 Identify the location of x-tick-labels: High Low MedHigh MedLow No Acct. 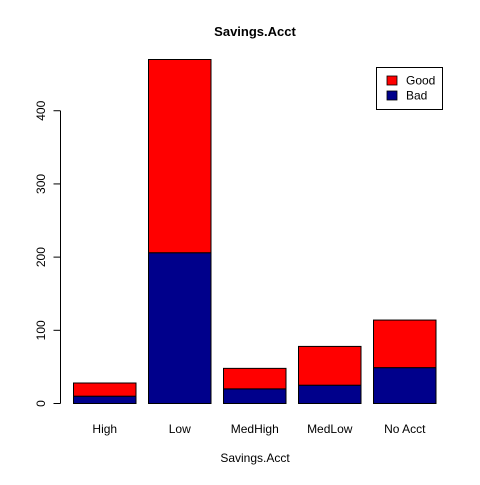
(259, 429).